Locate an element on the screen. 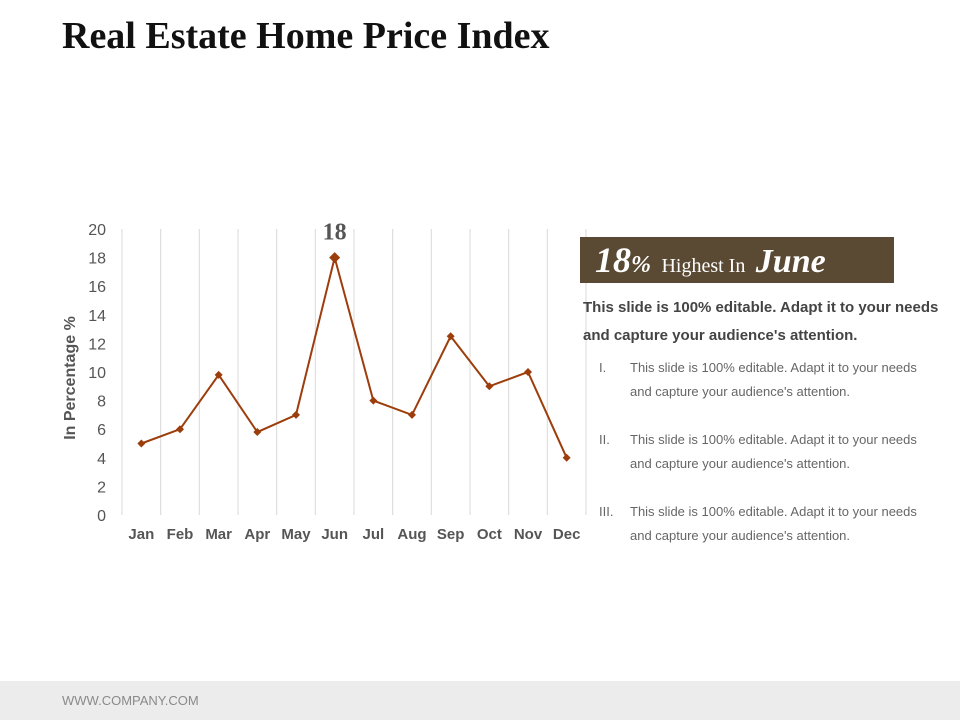 The height and width of the screenshot is (720, 960). x-tick-label: Aug is located at coordinates (411, 534).